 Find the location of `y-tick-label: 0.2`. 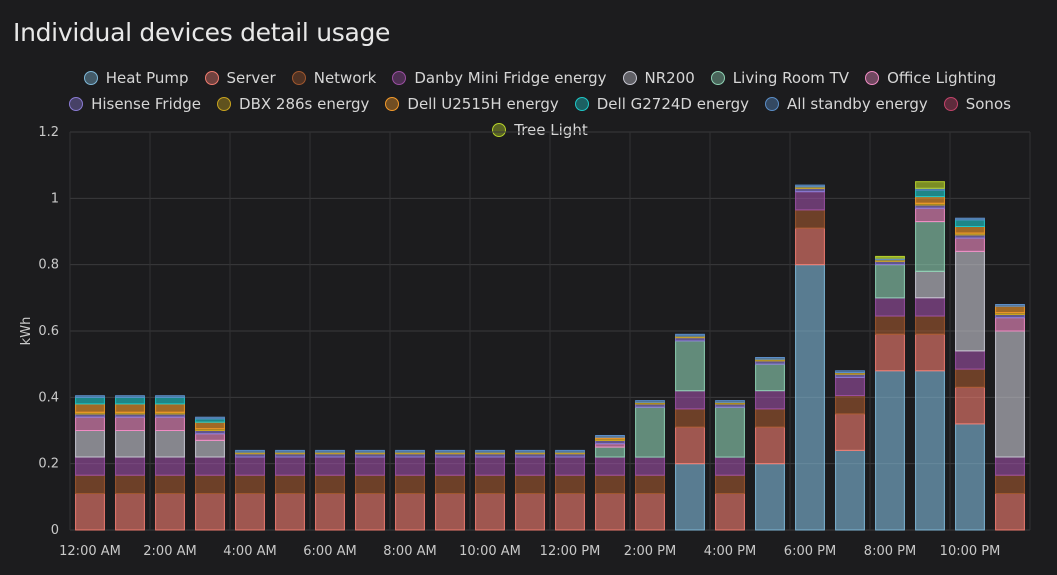

y-tick-label: 0.2 is located at coordinates (48, 464).